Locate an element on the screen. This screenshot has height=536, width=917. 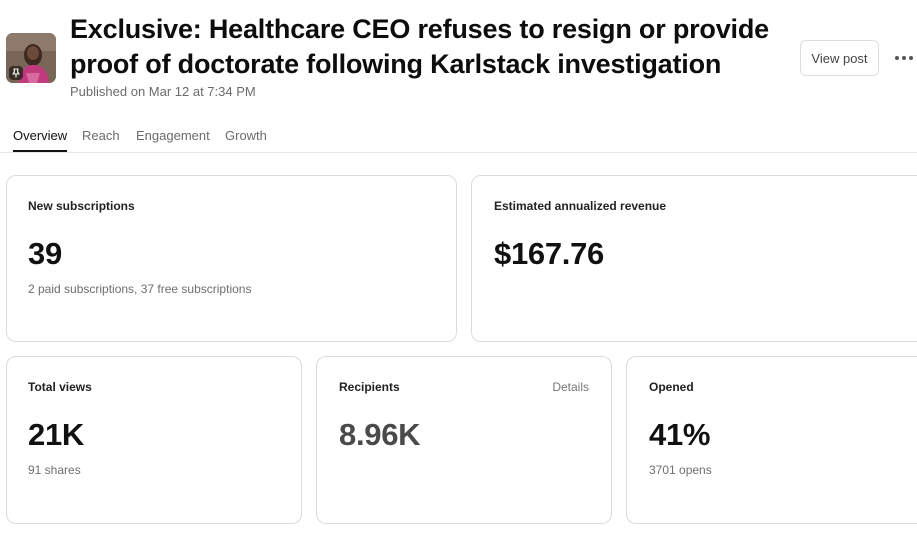
card-value: 21K is located at coordinates (56, 434).